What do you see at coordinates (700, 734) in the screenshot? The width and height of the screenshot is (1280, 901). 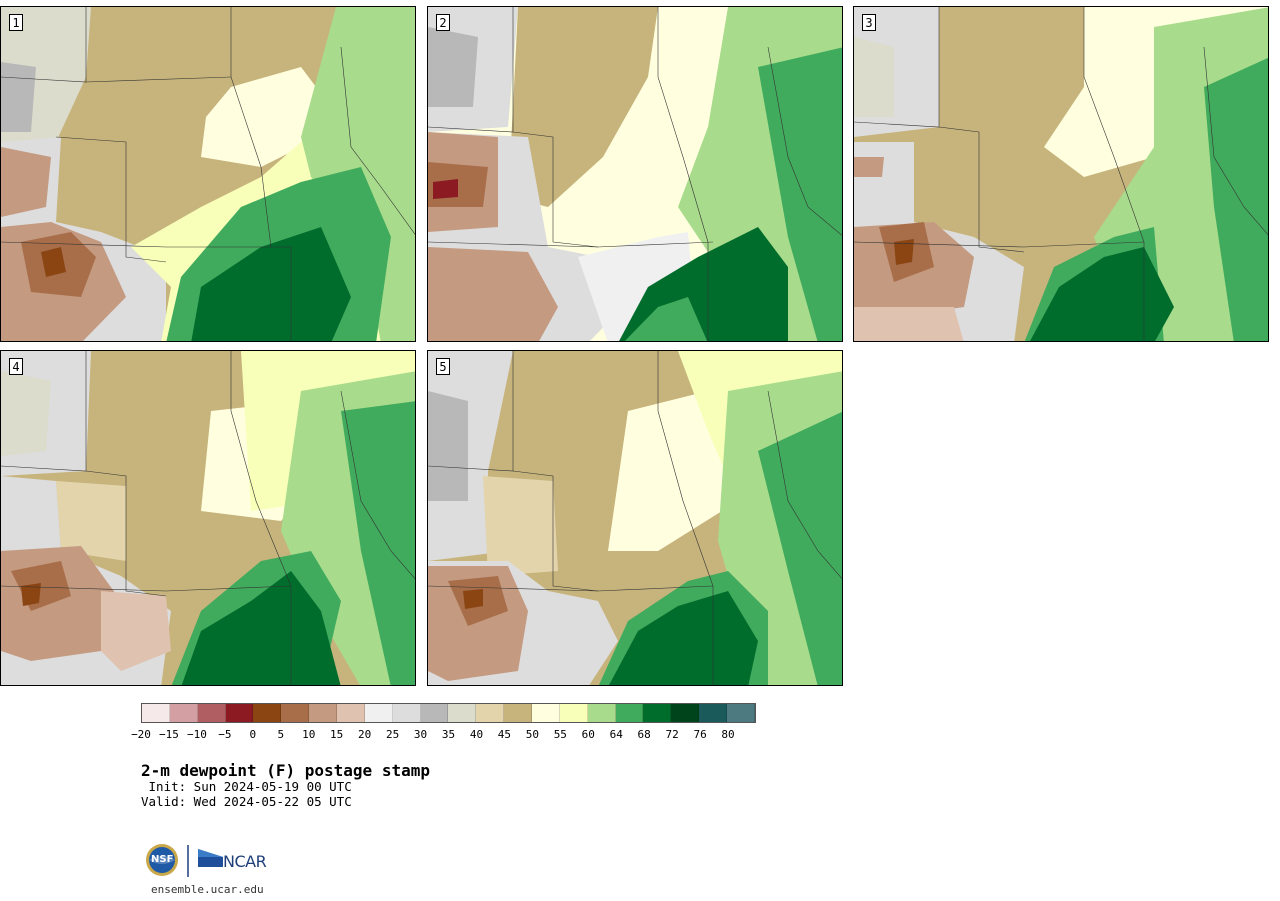 I see `colorbar-tick: 76` at bounding box center [700, 734].